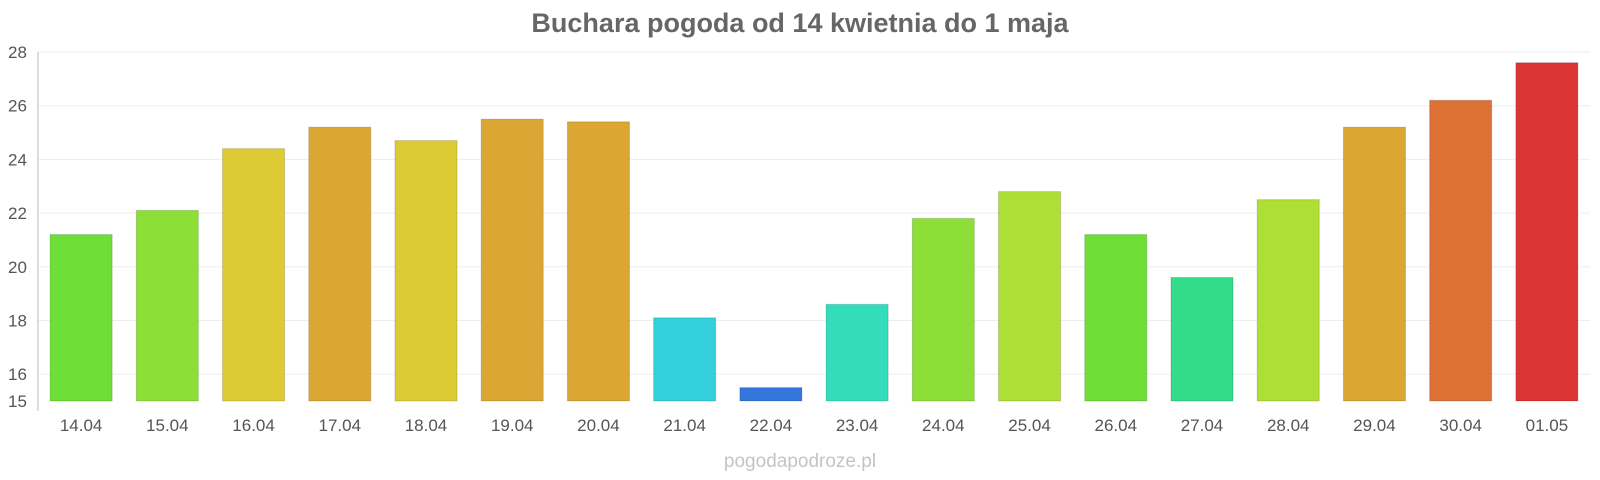  Describe the element at coordinates (800, 23) in the screenshot. I see `chart-title: Buchara pogoda od 14 kwietnia do 1 maja` at that location.